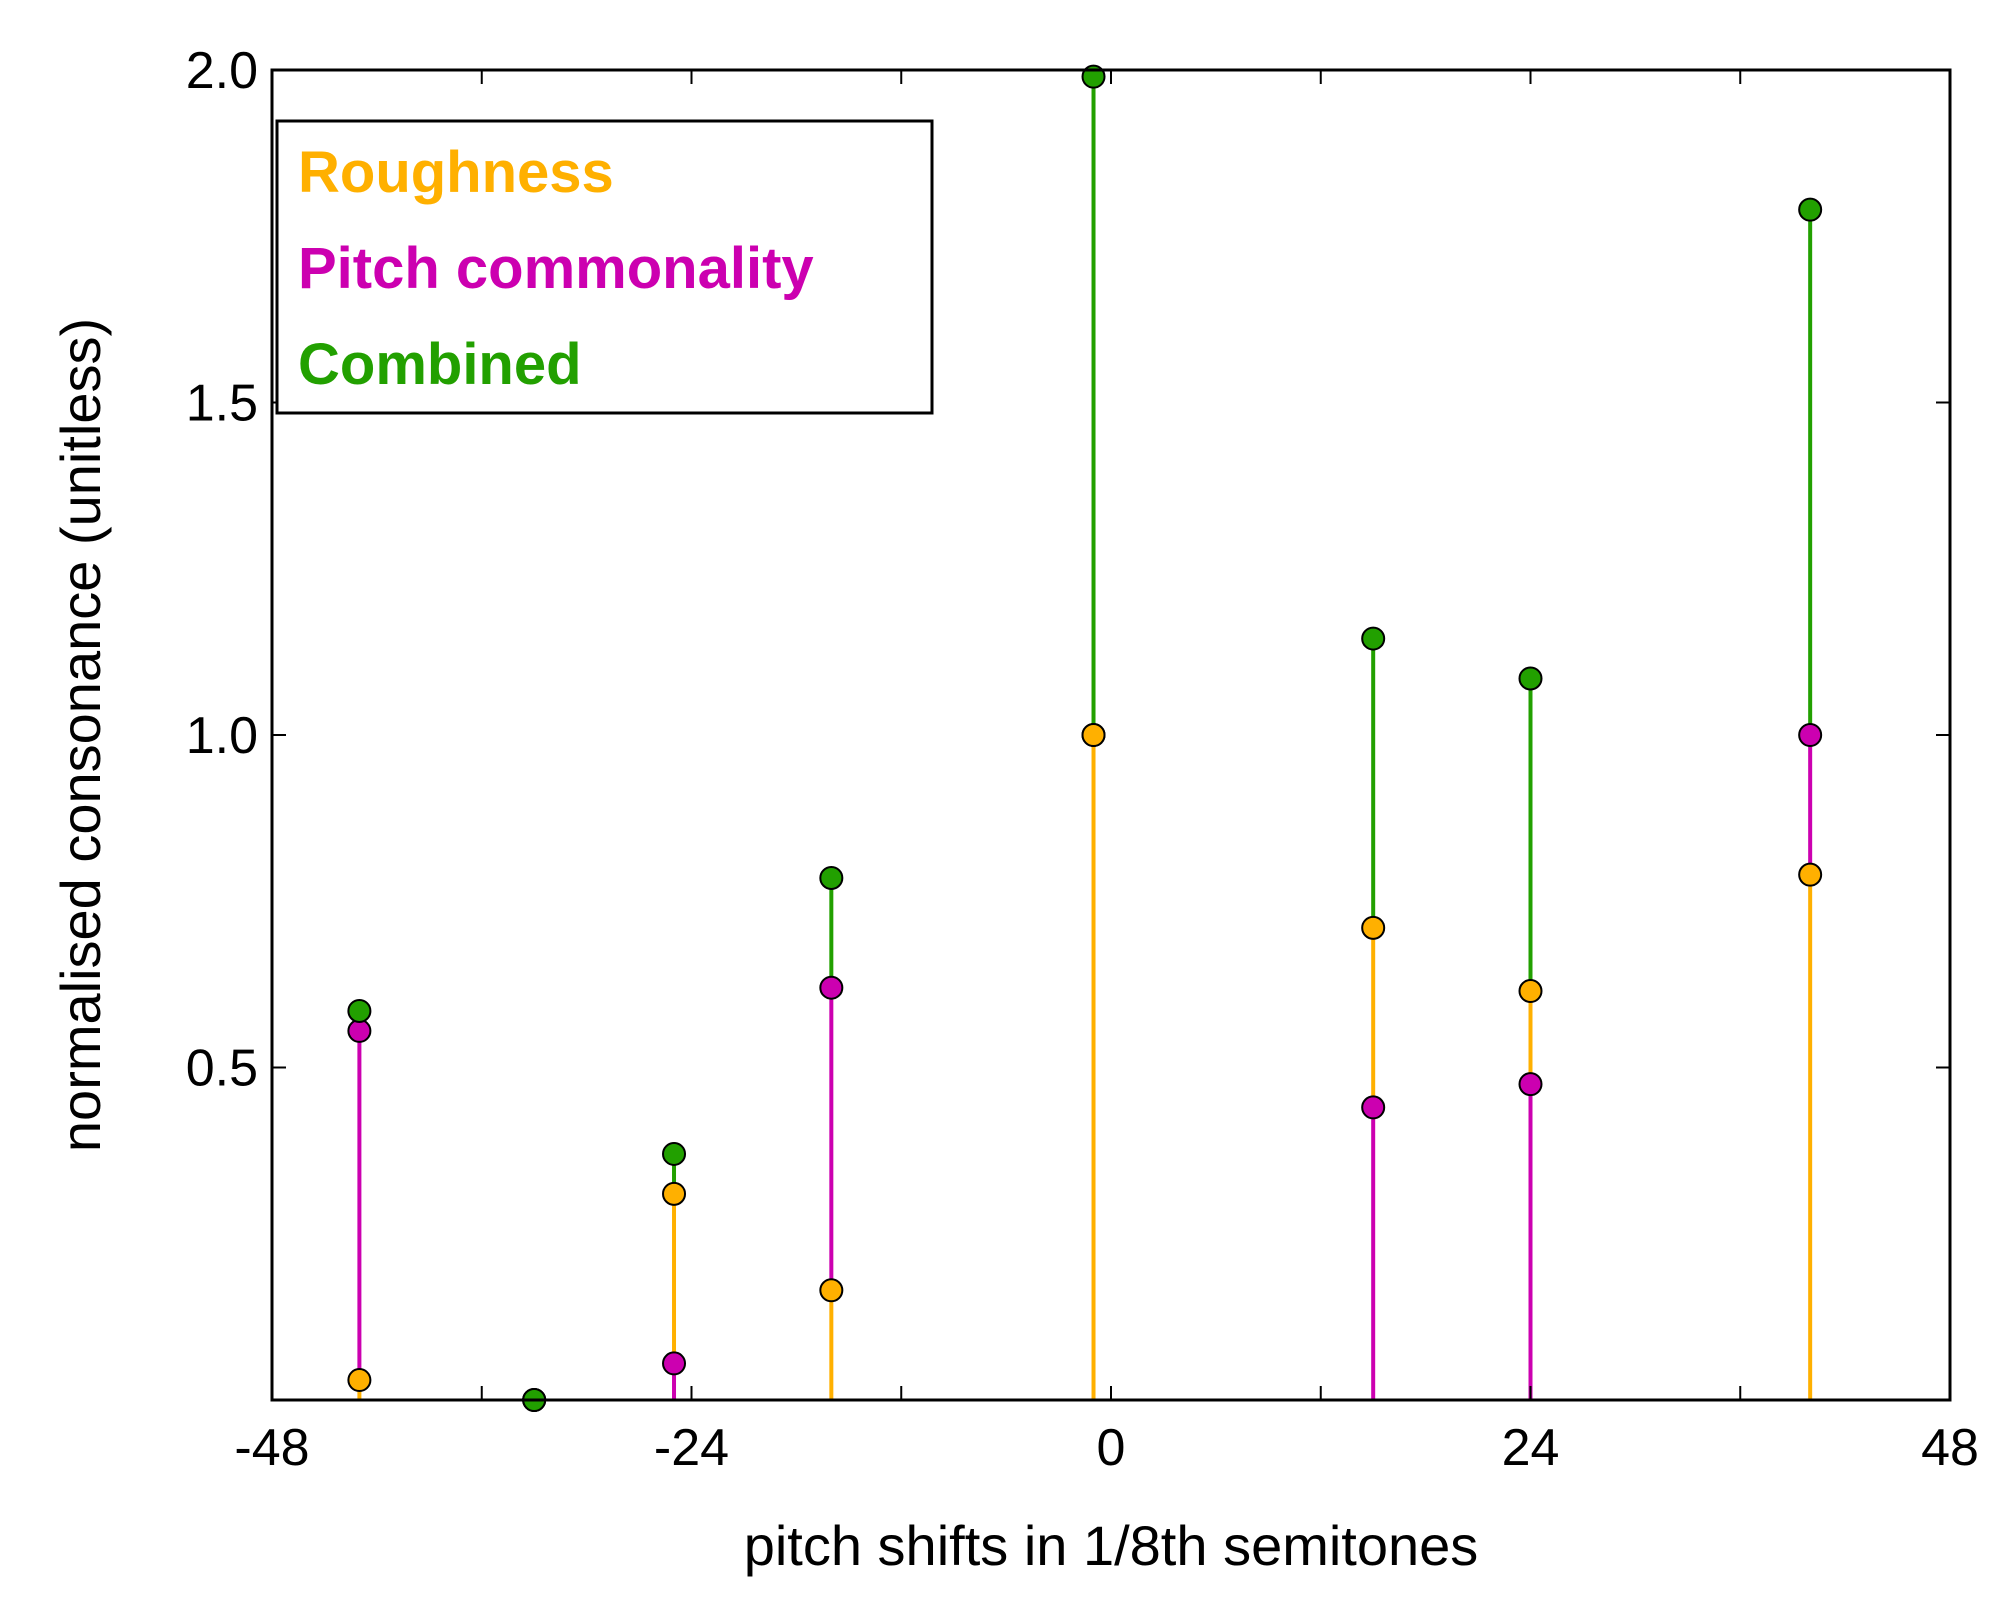  I want to click on x-tick-label: -48, so click(271, 1448).